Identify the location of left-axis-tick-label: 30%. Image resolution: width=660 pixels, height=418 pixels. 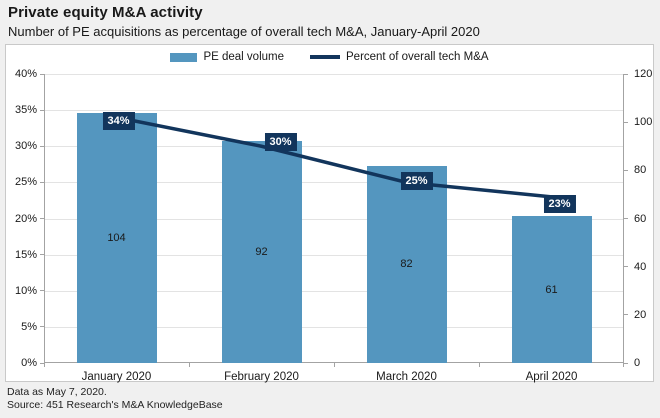
(25, 146).